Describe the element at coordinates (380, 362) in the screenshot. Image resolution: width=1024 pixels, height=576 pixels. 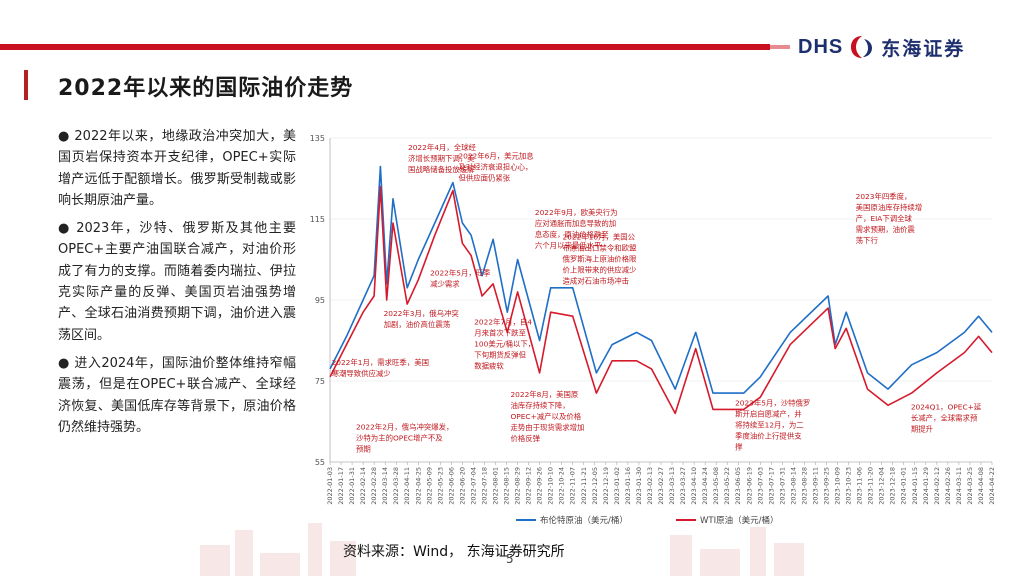
I see `annotation-line: 2022年1月，需求旺季，美国` at that location.